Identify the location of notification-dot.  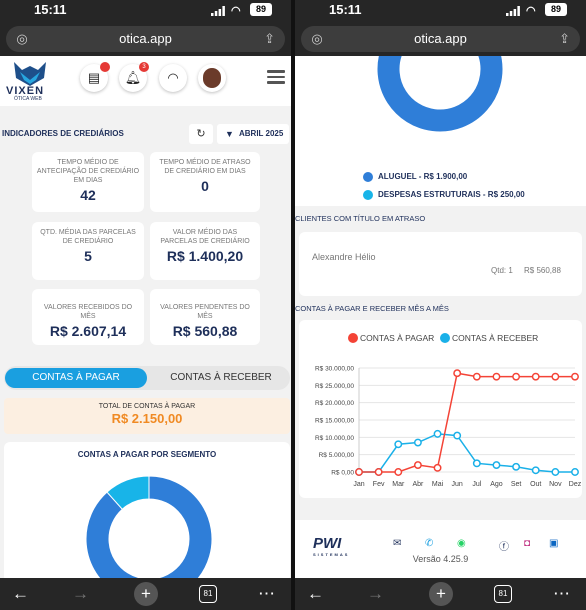
(105, 67).